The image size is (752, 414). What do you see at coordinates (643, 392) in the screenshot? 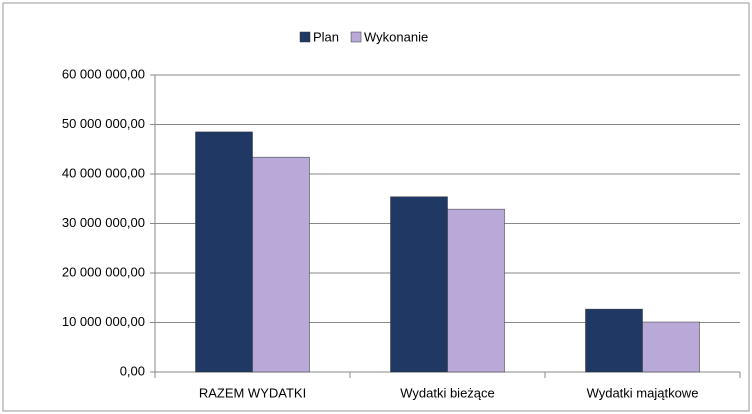
I see `x-tick-label: Wydatki majątkowe` at bounding box center [643, 392].